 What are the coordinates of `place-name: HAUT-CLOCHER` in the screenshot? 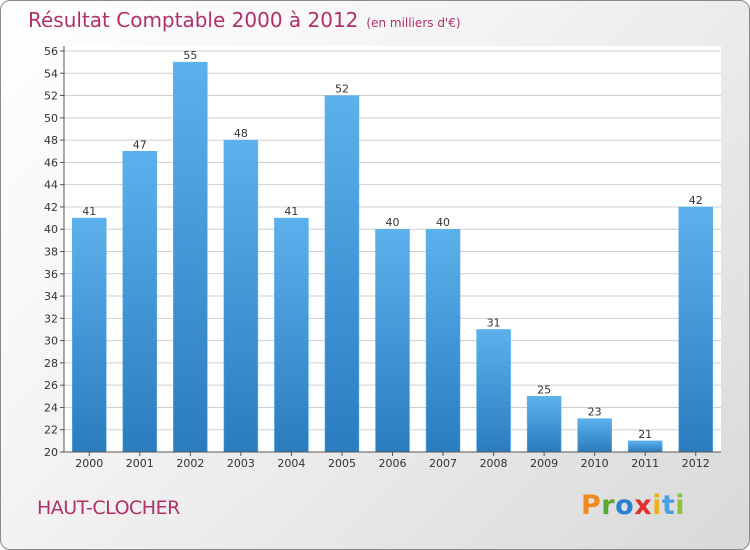 It's located at (108, 508).